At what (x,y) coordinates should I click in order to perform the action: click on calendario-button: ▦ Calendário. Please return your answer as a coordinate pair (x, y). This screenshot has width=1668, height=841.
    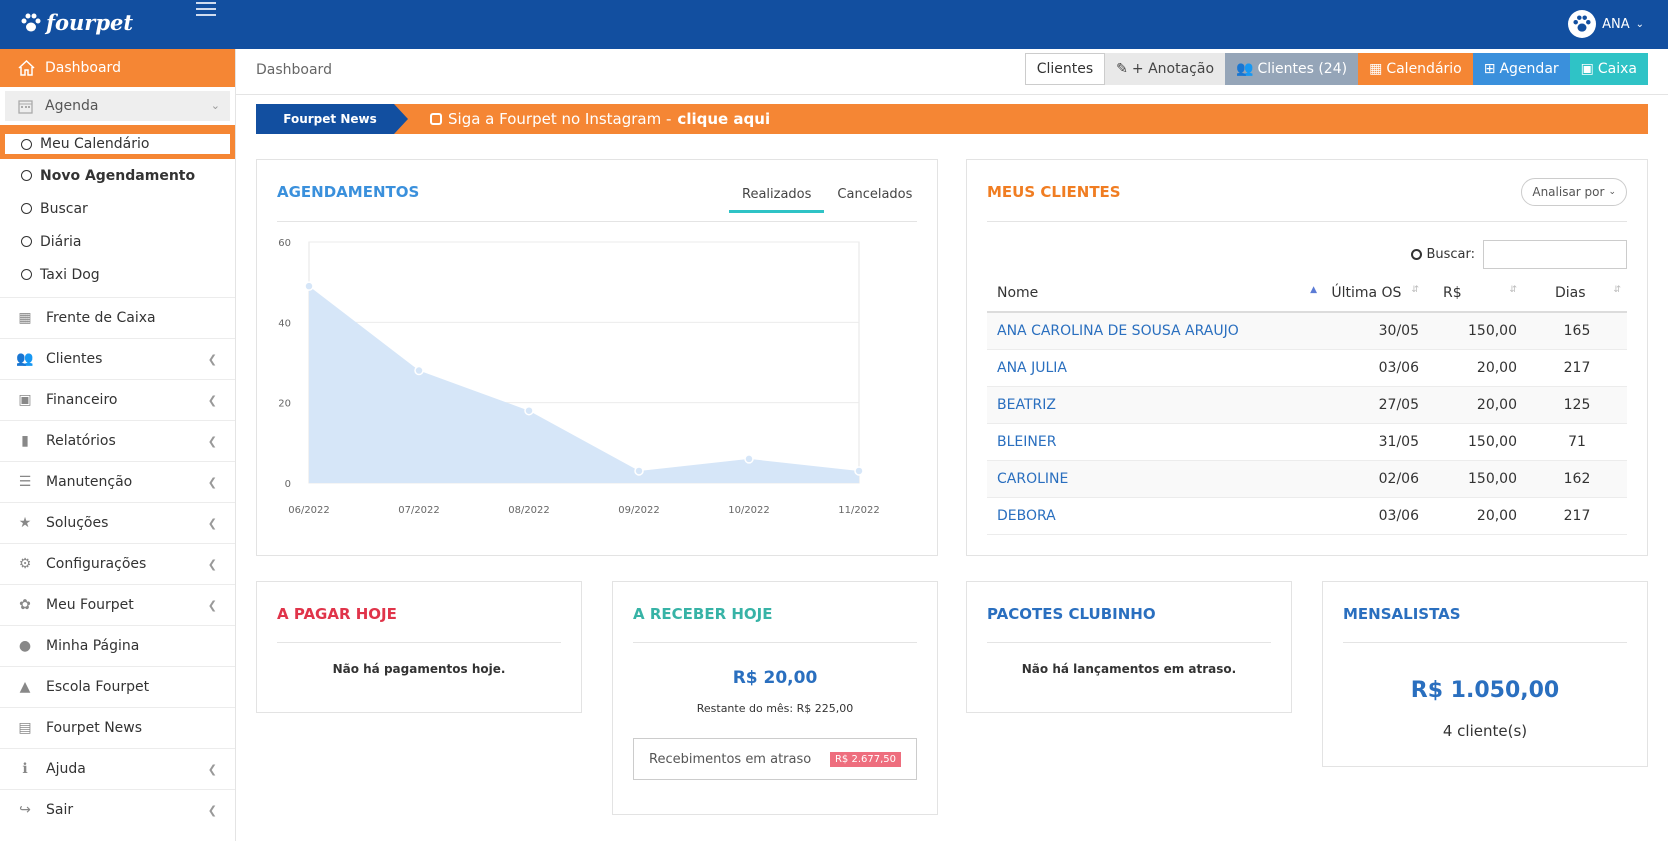
    Looking at the image, I should click on (1415, 69).